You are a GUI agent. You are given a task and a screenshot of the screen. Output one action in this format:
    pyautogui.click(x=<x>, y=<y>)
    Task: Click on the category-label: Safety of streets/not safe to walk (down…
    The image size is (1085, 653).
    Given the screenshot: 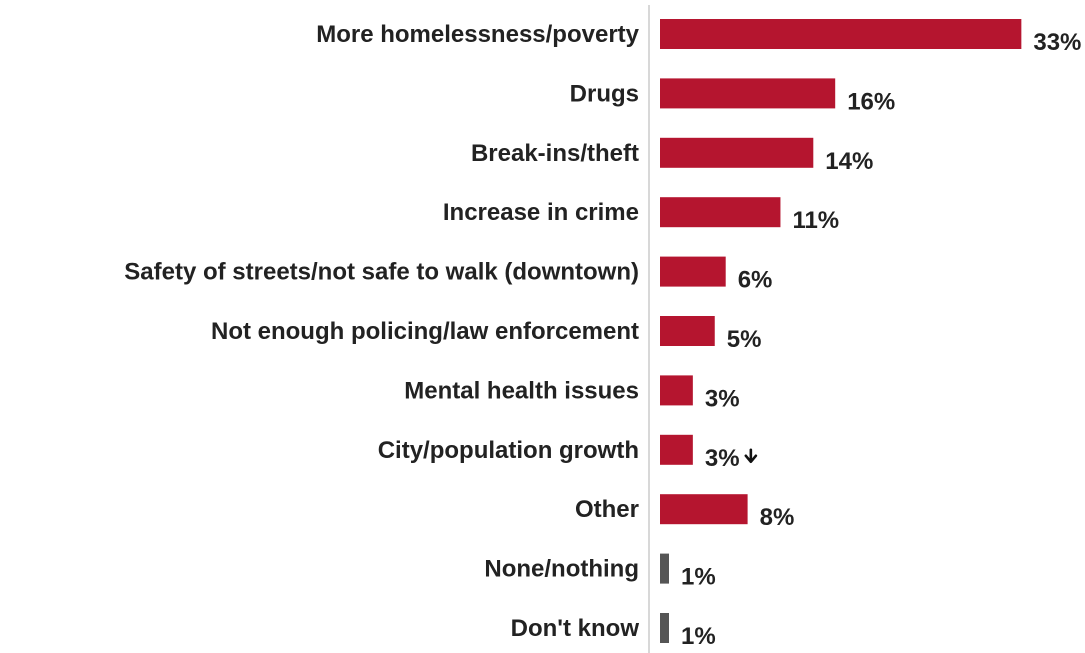 What is the action you would take?
    pyautogui.click(x=381, y=272)
    